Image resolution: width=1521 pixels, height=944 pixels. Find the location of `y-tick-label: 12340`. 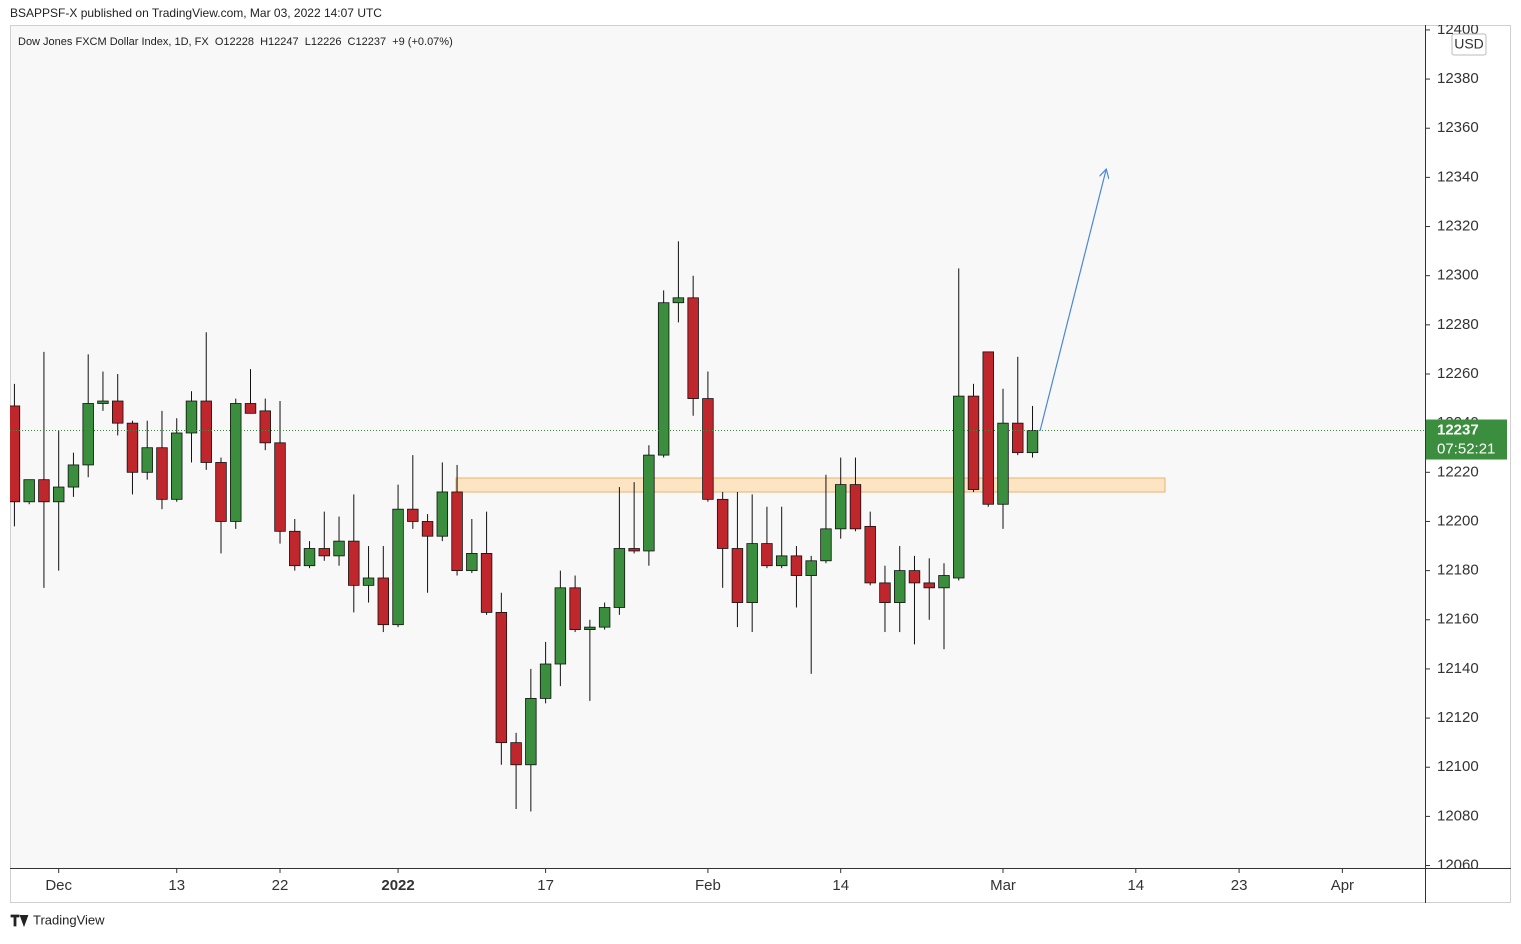

y-tick-label: 12340 is located at coordinates (1458, 176).